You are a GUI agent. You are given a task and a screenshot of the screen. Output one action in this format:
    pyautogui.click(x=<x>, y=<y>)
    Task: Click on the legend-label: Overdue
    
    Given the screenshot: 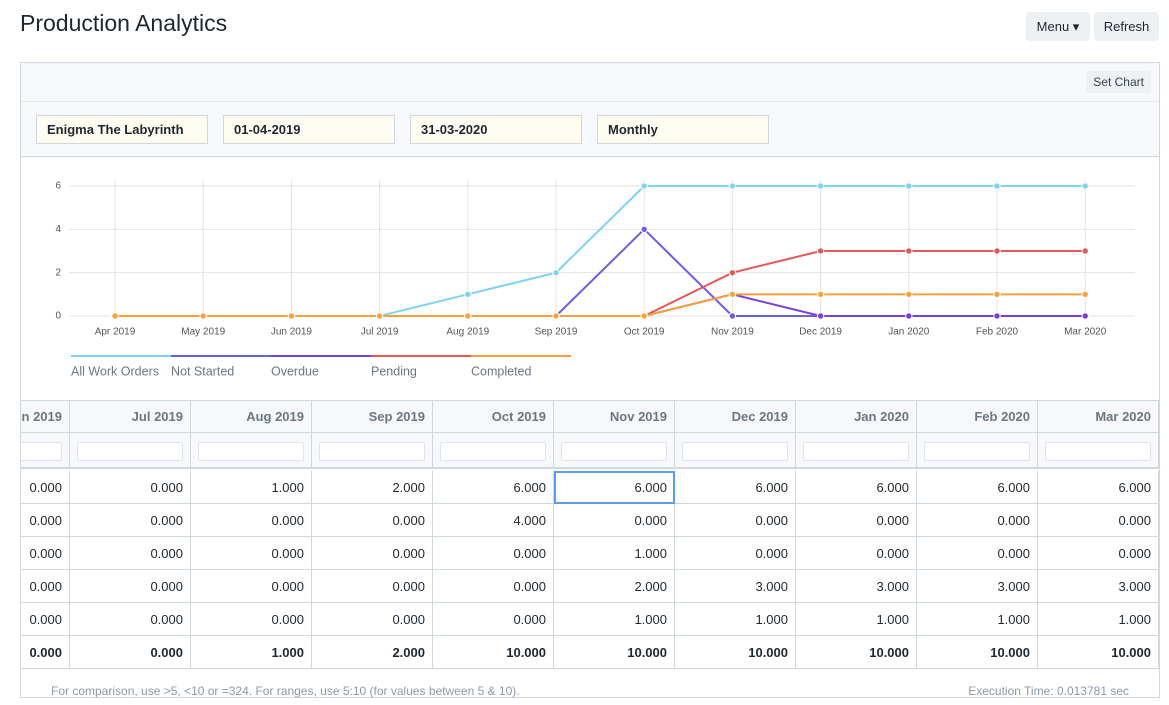 What is the action you would take?
    pyautogui.click(x=295, y=371)
    